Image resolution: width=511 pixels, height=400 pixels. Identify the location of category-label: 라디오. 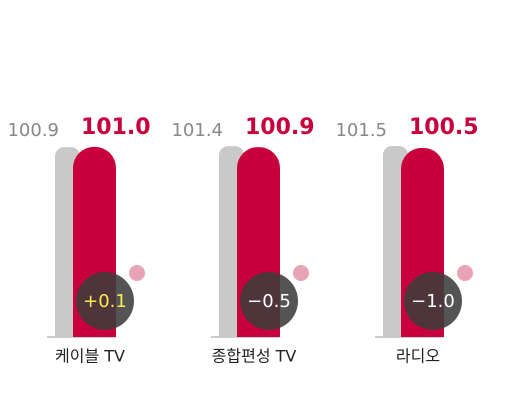
(418, 356).